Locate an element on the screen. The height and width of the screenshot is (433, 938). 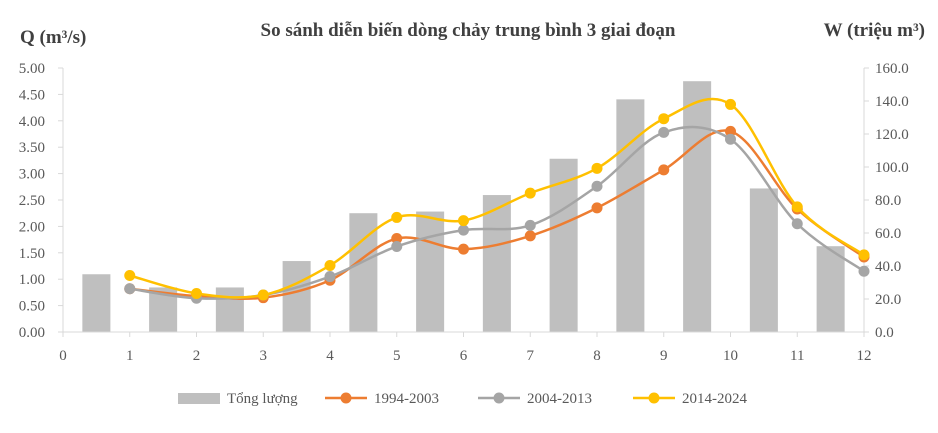
legend-label-2004-2013: 2004-2013 is located at coordinates (559, 399).